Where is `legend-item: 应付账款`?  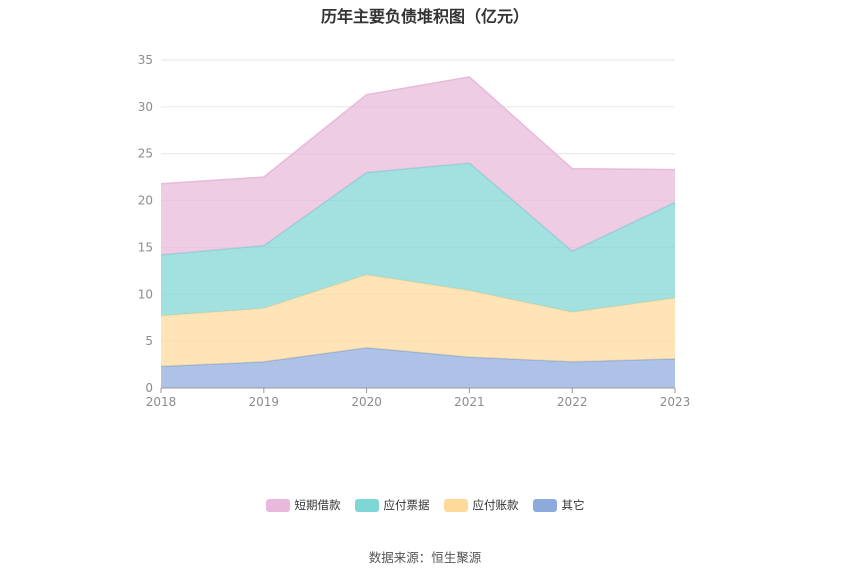
legend-item: 应付账款 is located at coordinates (481, 505).